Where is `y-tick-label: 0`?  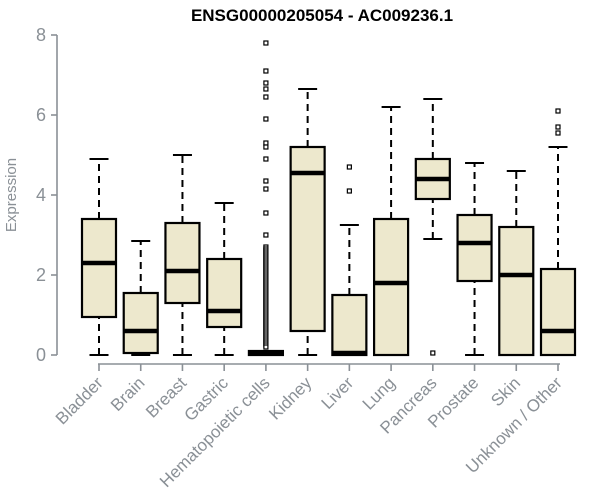 y-tick-label: 0 is located at coordinates (41, 355).